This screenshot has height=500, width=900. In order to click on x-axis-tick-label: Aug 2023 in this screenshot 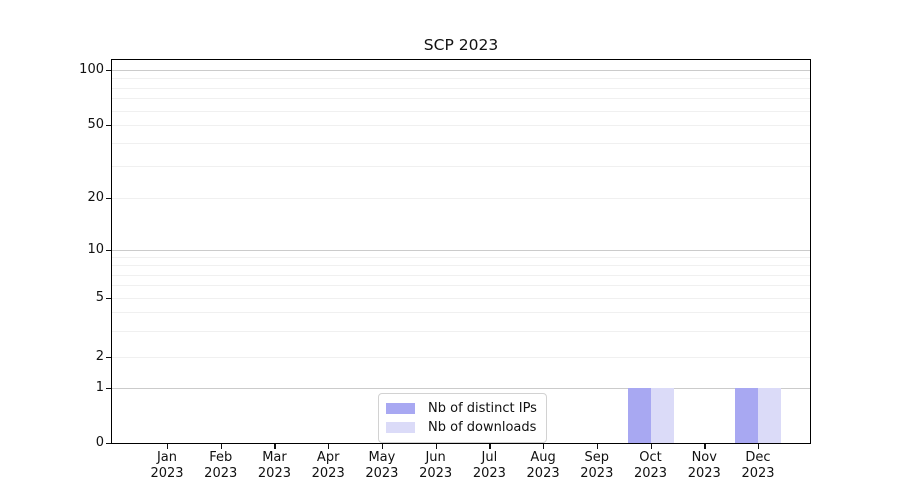, I will do `click(543, 465)`.